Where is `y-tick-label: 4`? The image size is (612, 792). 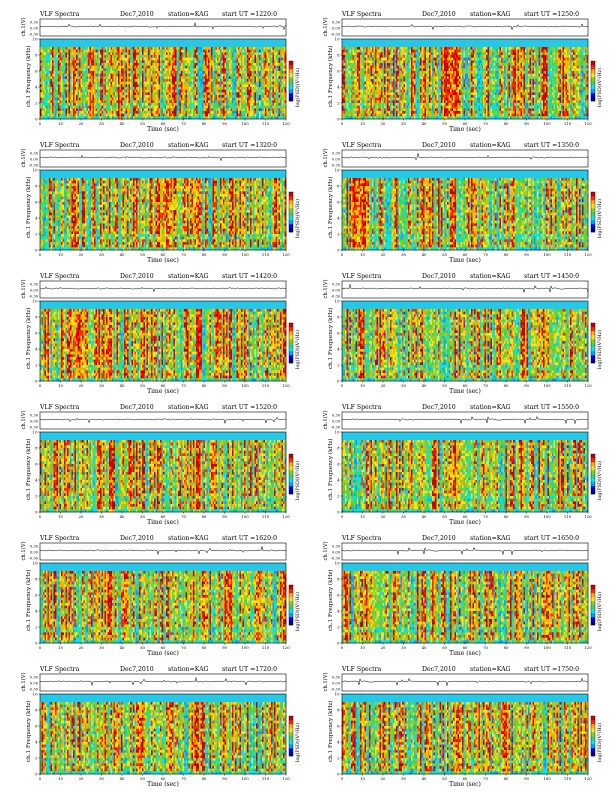 y-tick-label: 4 is located at coordinates (36, 349).